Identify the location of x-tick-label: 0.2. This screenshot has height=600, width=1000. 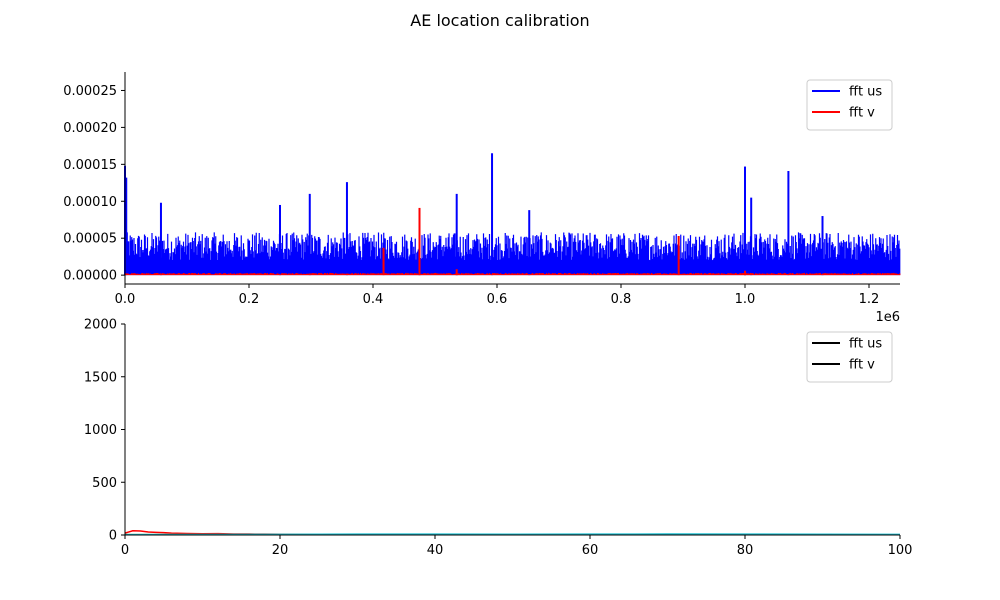
(249, 299).